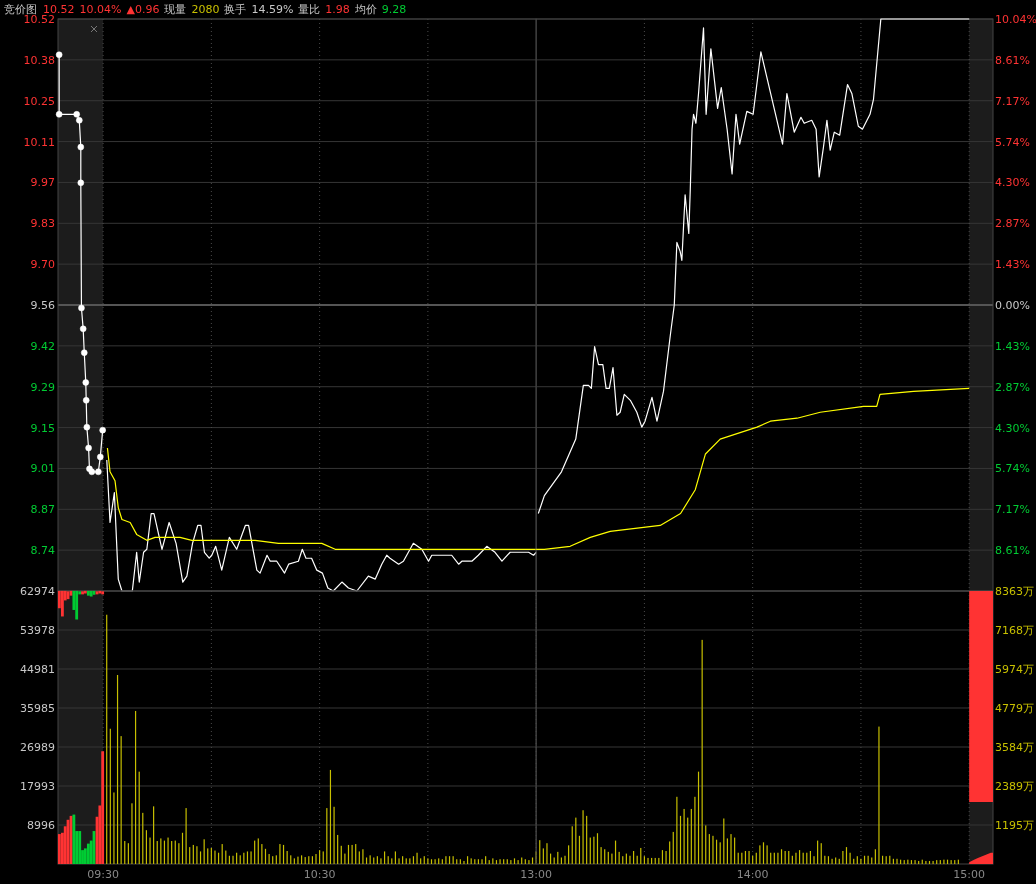 The height and width of the screenshot is (884, 1036). What do you see at coordinates (1014, 825) in the screenshot?
I see `y2-tick-label: 1195万` at bounding box center [1014, 825].